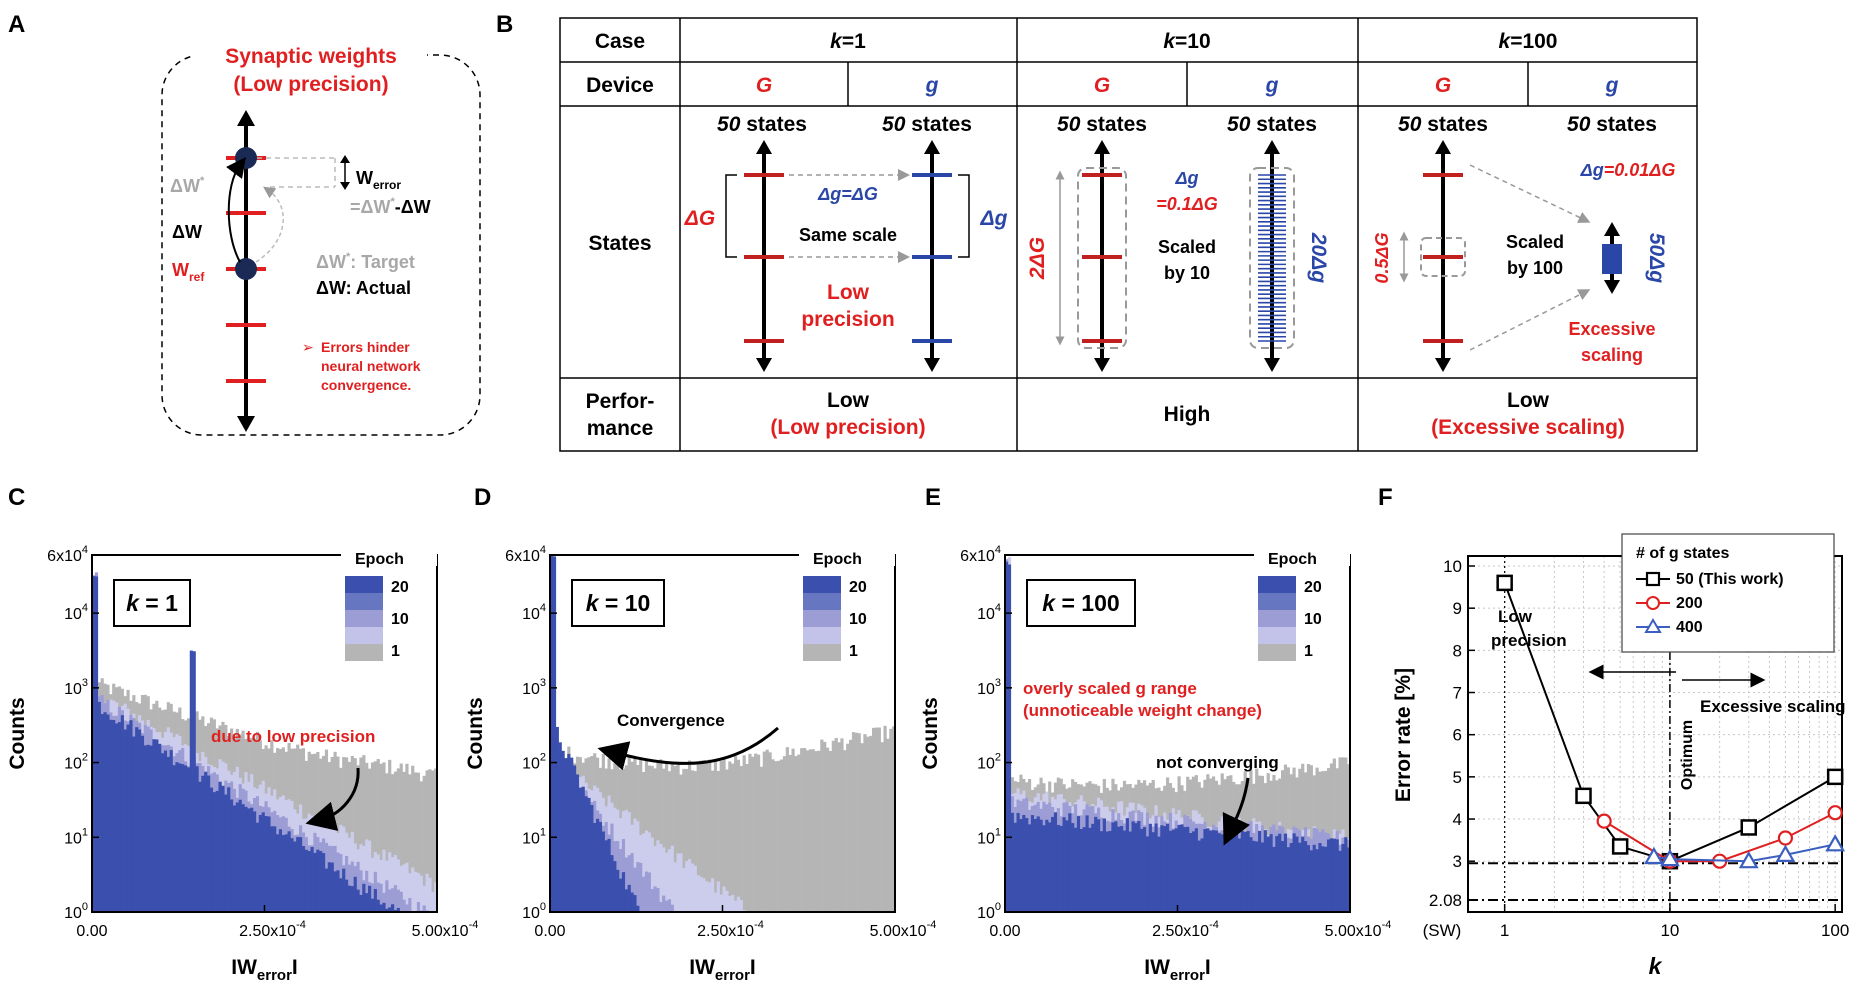 Image resolution: width=1874 pixels, height=995 pixels. Describe the element at coordinates (762, 124) in the screenshot. I see `svg-text: 50 states` at that location.